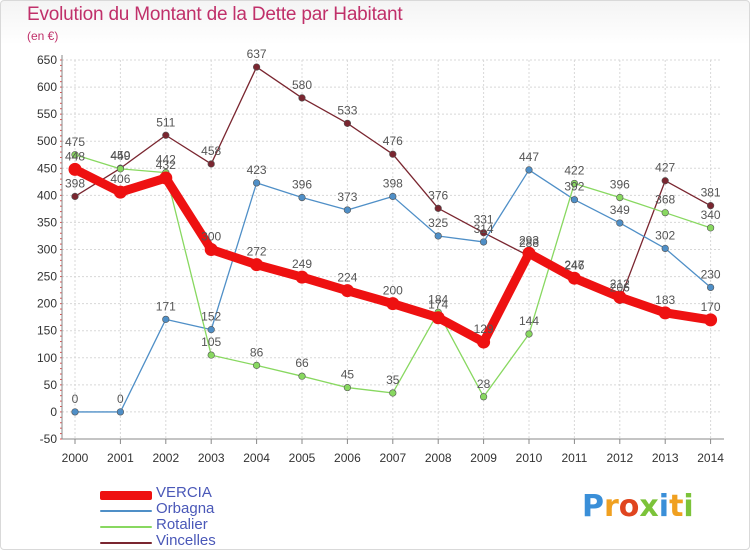 The height and width of the screenshot is (550, 750). Describe the element at coordinates (47, 141) in the screenshot. I see `y-tick-label: 500` at that location.